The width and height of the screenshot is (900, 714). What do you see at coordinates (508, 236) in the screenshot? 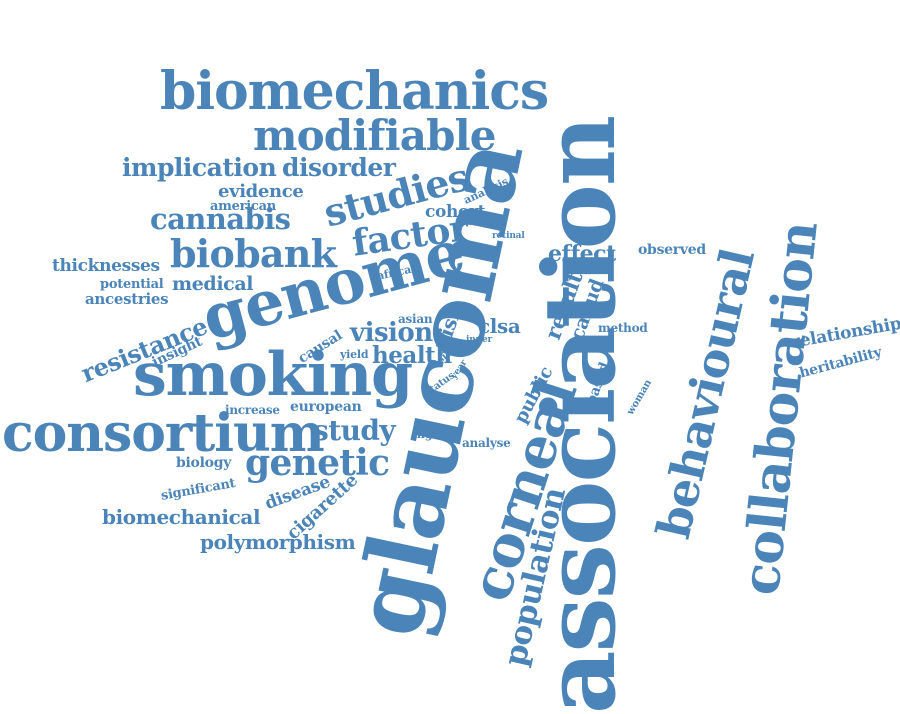
I see `word-retinal: retinal` at bounding box center [508, 236].